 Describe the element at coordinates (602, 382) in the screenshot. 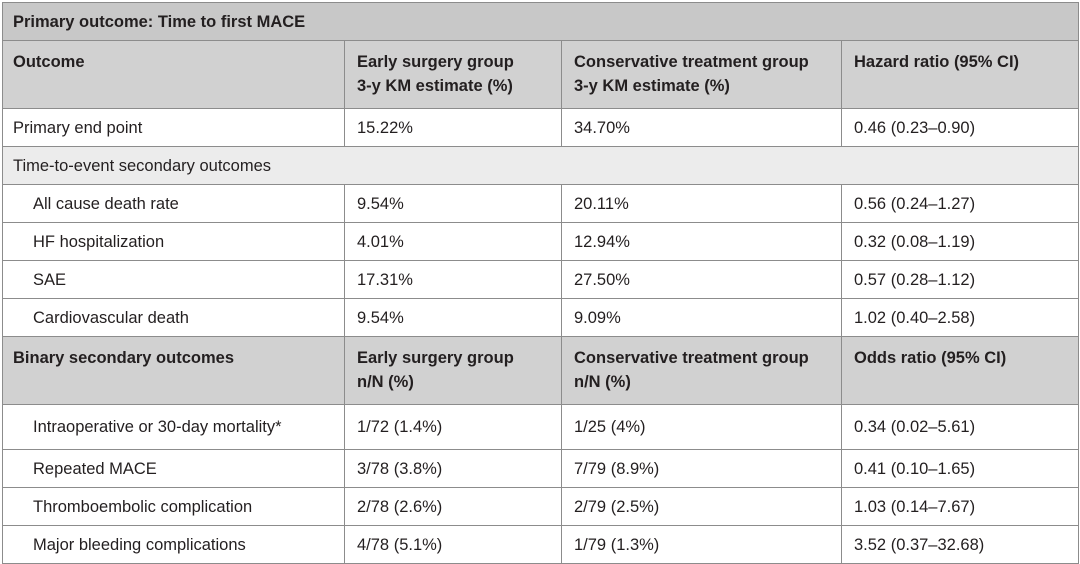

I see `col-header-cons-line2: n/N (%)` at that location.